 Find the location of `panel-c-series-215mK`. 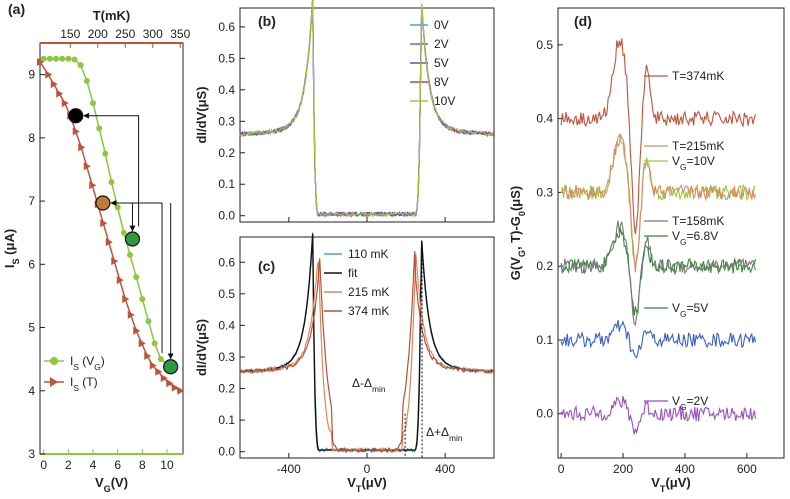

panel-c-series-215mK is located at coordinates (366, 353).